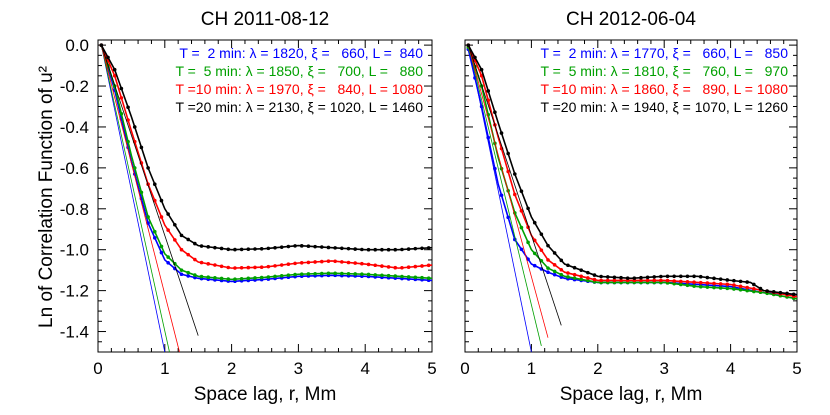 This screenshot has width=830, height=415. What do you see at coordinates (508, 191) in the screenshot?
I see `fit-line` at bounding box center [508, 191].